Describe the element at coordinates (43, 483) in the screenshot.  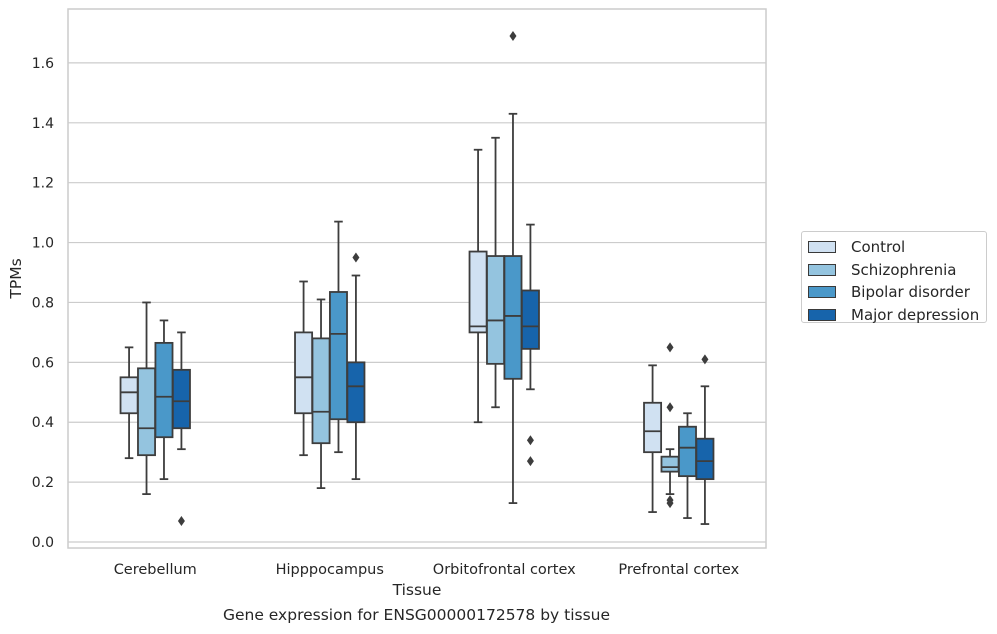
I see `y-tick-label: 0.2` at that location.